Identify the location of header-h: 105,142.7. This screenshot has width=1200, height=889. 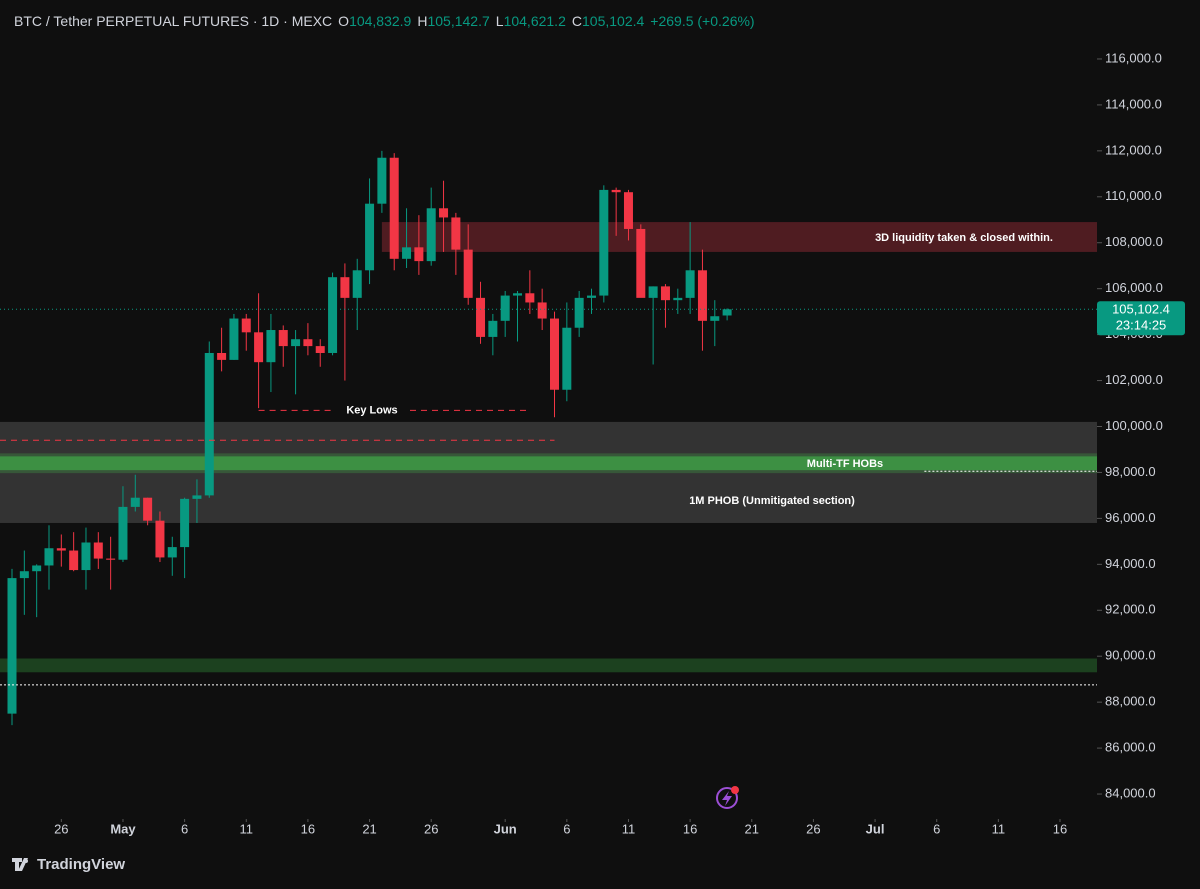
(458, 21).